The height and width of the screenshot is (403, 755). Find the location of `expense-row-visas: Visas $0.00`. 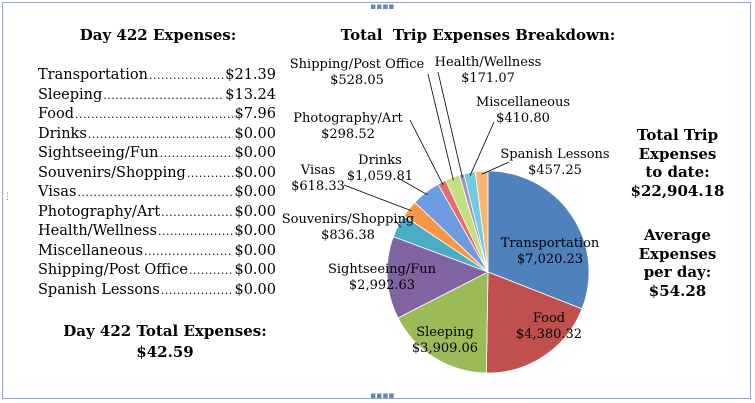

expense-row-visas: Visas $0.00 is located at coordinates (157, 193).